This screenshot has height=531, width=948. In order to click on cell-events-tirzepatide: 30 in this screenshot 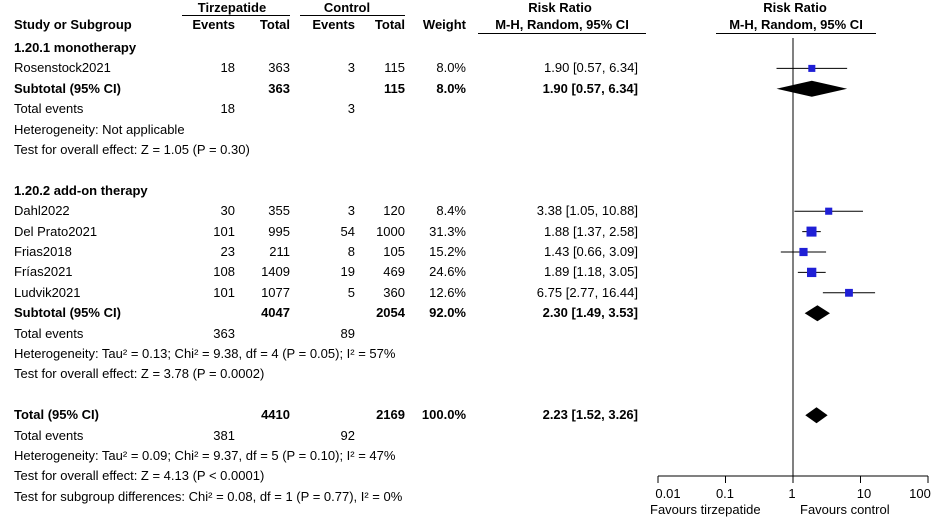, I will do `click(227, 211)`.